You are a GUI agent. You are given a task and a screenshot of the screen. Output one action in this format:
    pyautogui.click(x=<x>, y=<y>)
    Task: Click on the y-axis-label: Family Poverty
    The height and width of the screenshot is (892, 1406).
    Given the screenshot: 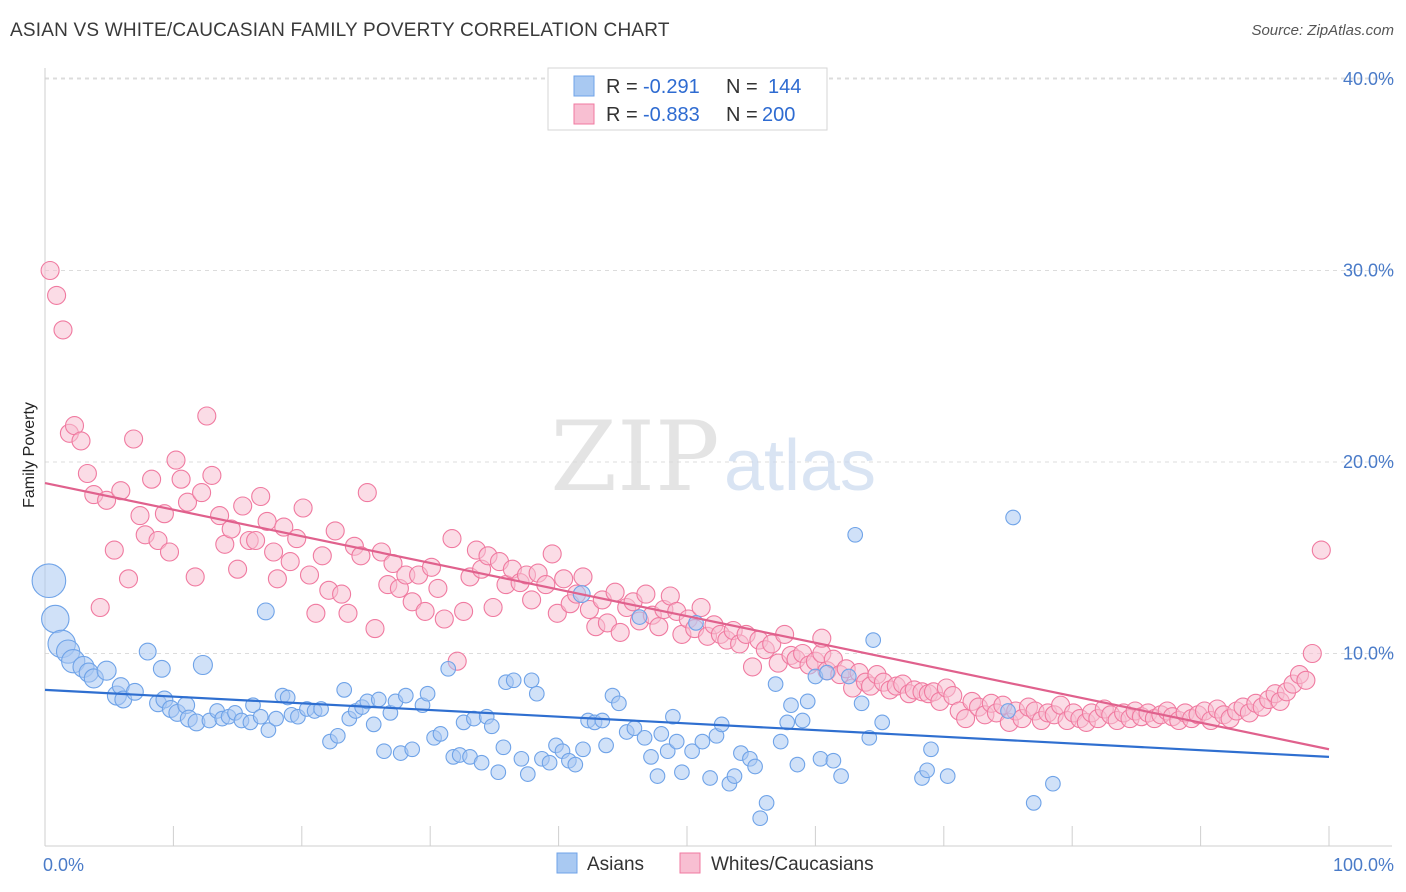 What is the action you would take?
    pyautogui.click(x=29, y=455)
    